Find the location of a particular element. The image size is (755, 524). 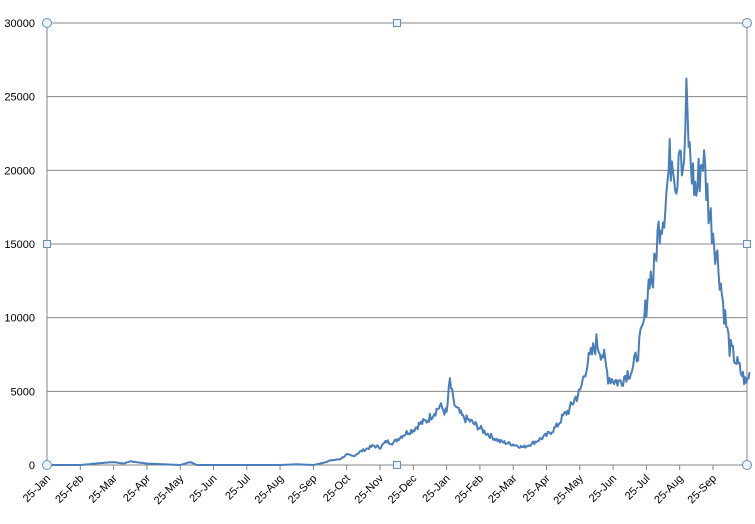

y-tick-label: 0 is located at coordinates (32, 466).